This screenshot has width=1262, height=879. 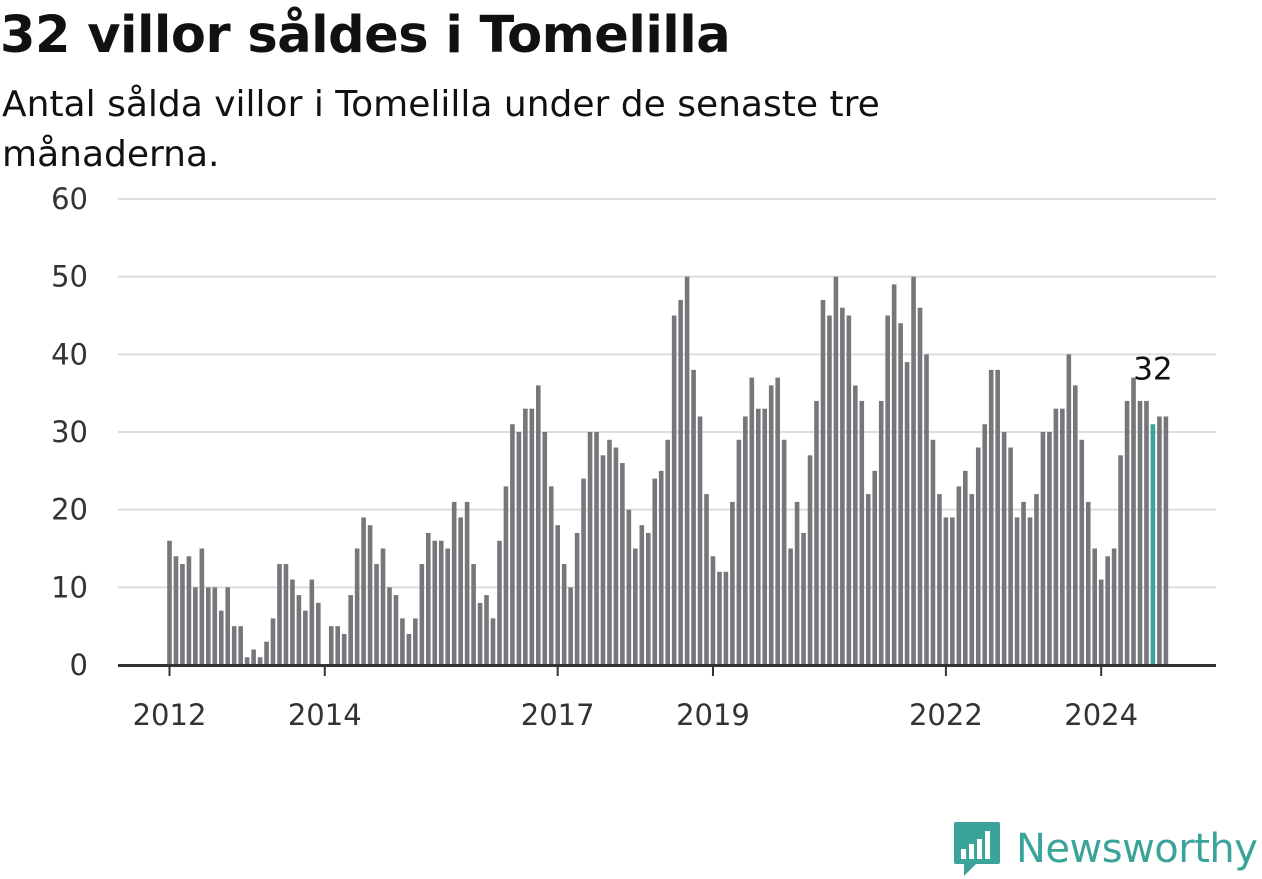 What do you see at coordinates (946, 715) in the screenshot?
I see `x-tick-label: 2022` at bounding box center [946, 715].